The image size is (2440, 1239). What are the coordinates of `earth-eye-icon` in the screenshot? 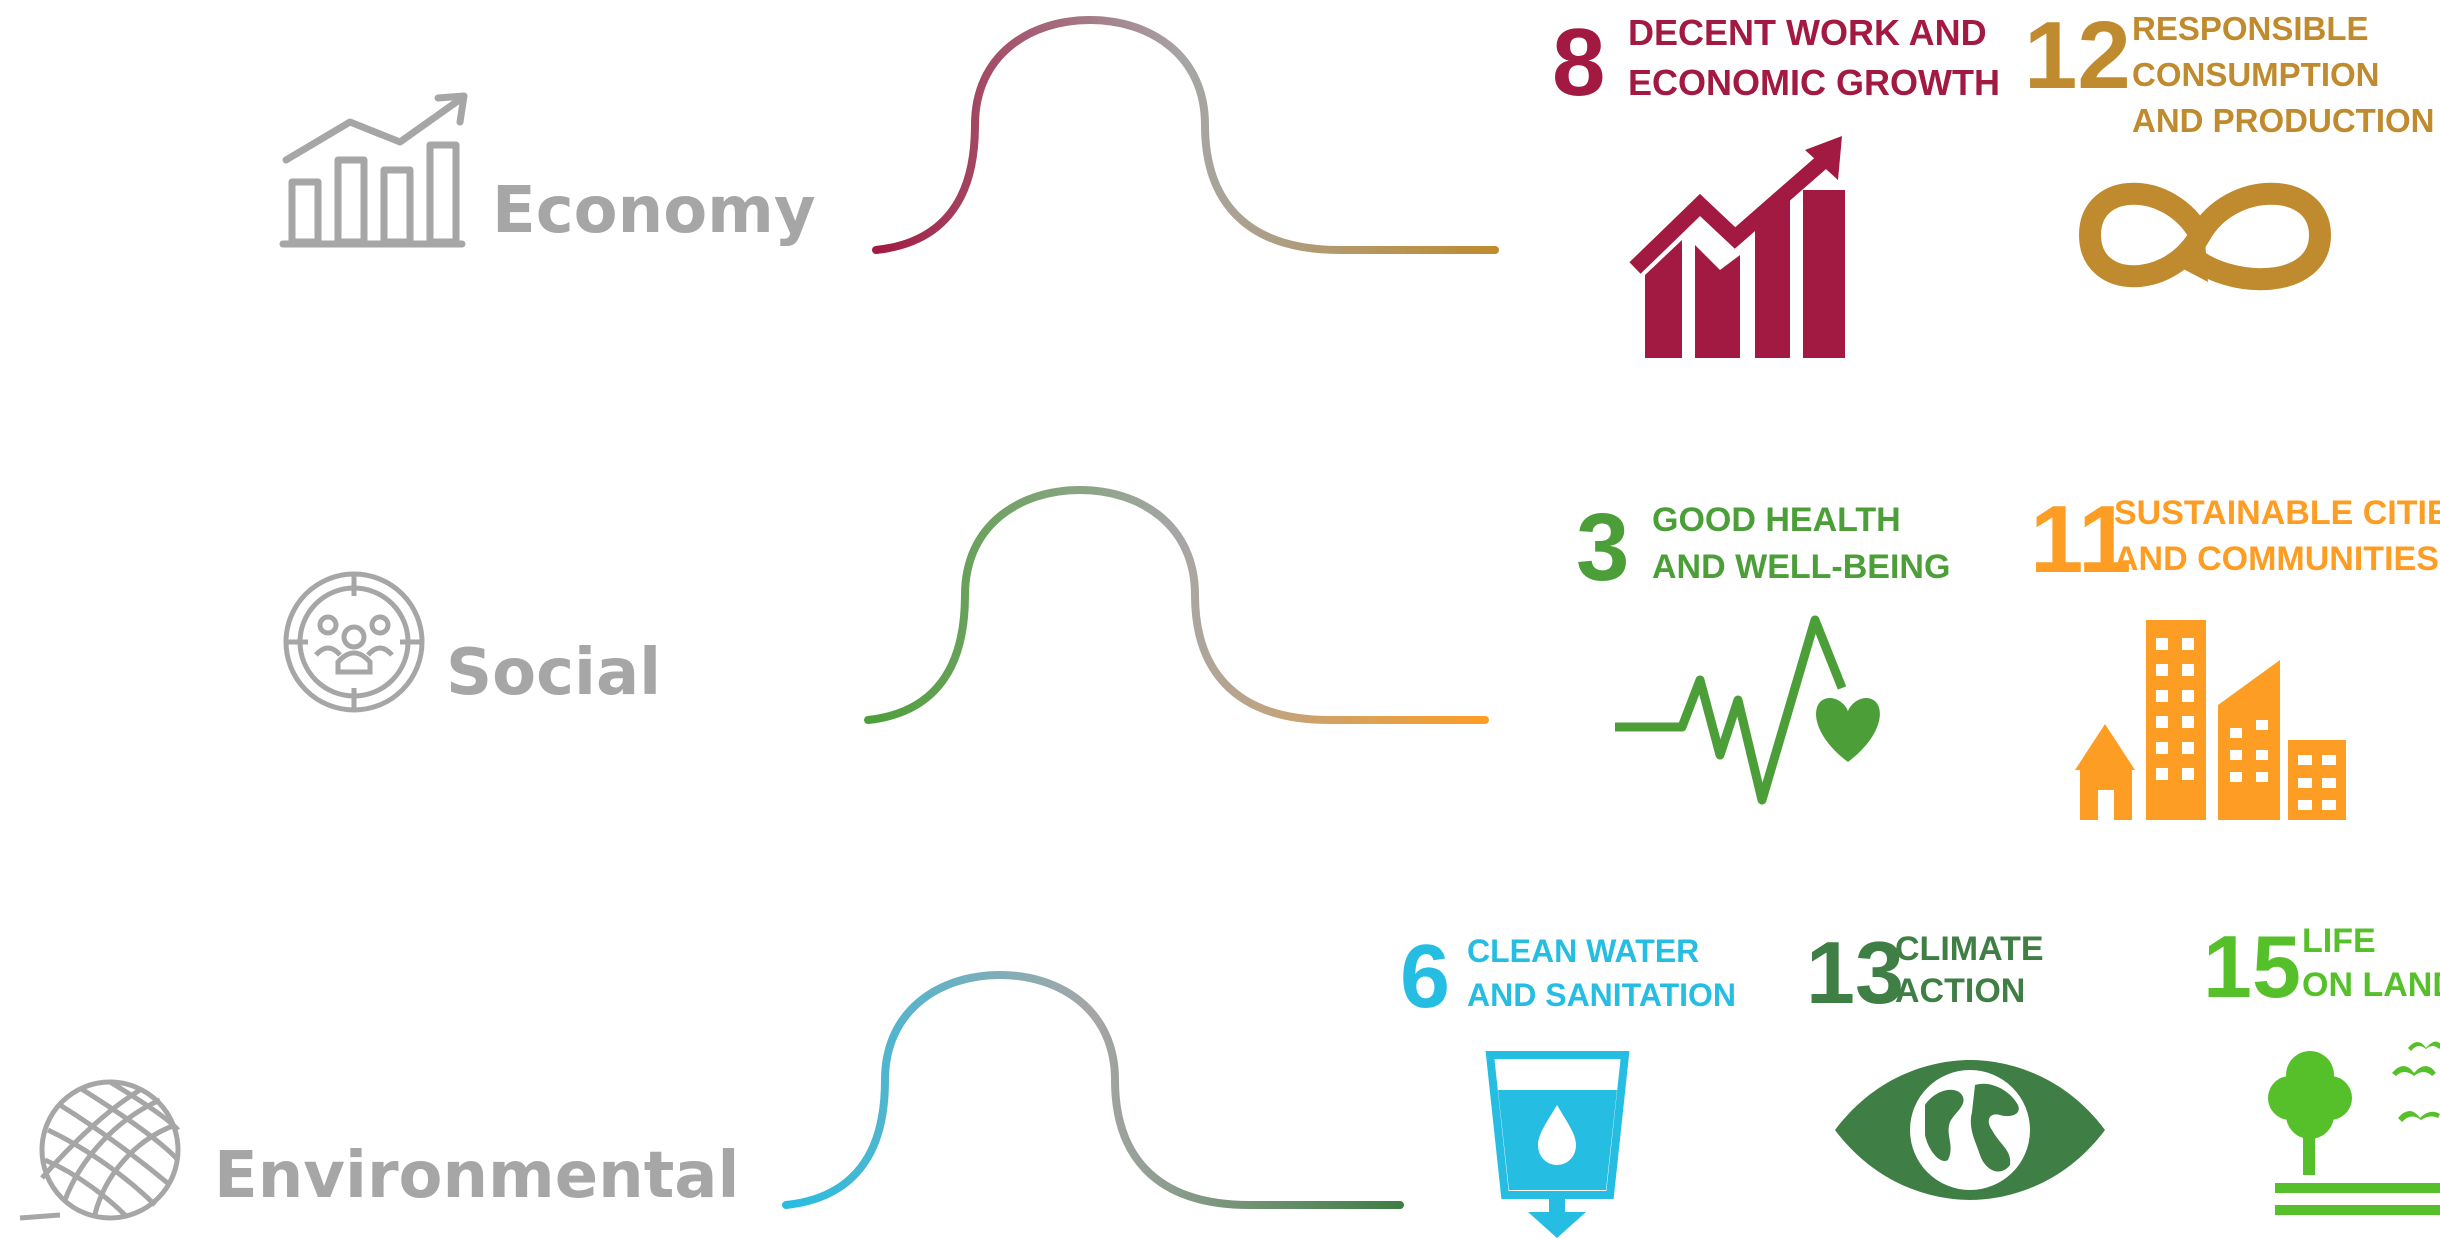 It's located at (1970, 1130).